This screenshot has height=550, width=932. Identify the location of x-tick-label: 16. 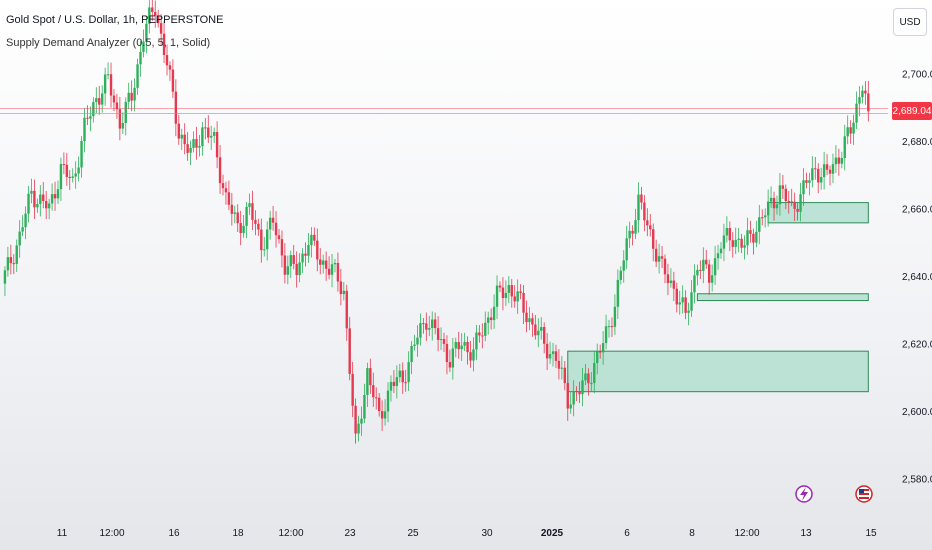
(174, 533).